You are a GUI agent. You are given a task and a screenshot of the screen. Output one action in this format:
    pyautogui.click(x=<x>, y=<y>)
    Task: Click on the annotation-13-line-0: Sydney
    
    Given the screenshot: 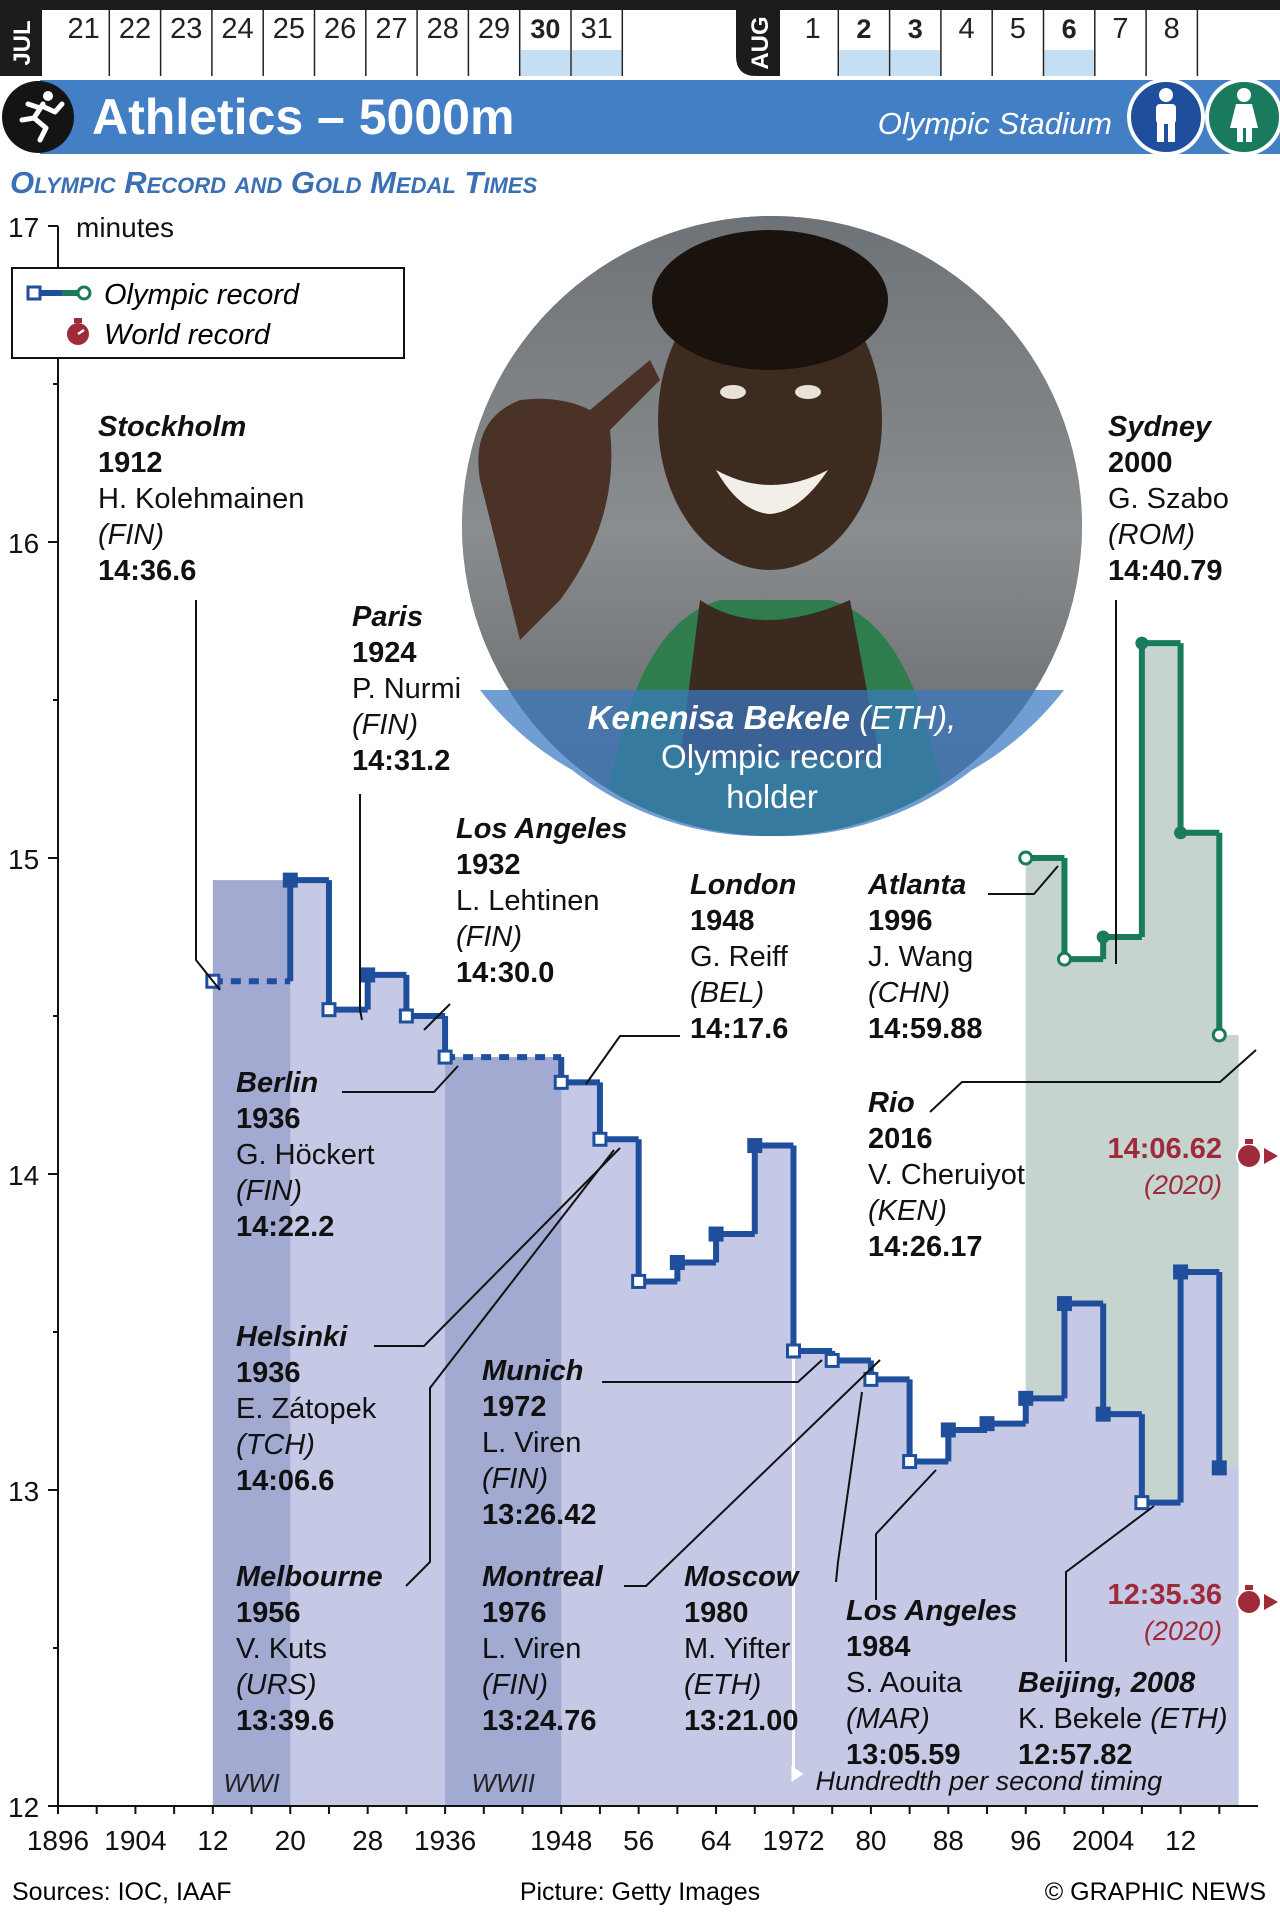 What is the action you would take?
    pyautogui.click(x=1160, y=427)
    